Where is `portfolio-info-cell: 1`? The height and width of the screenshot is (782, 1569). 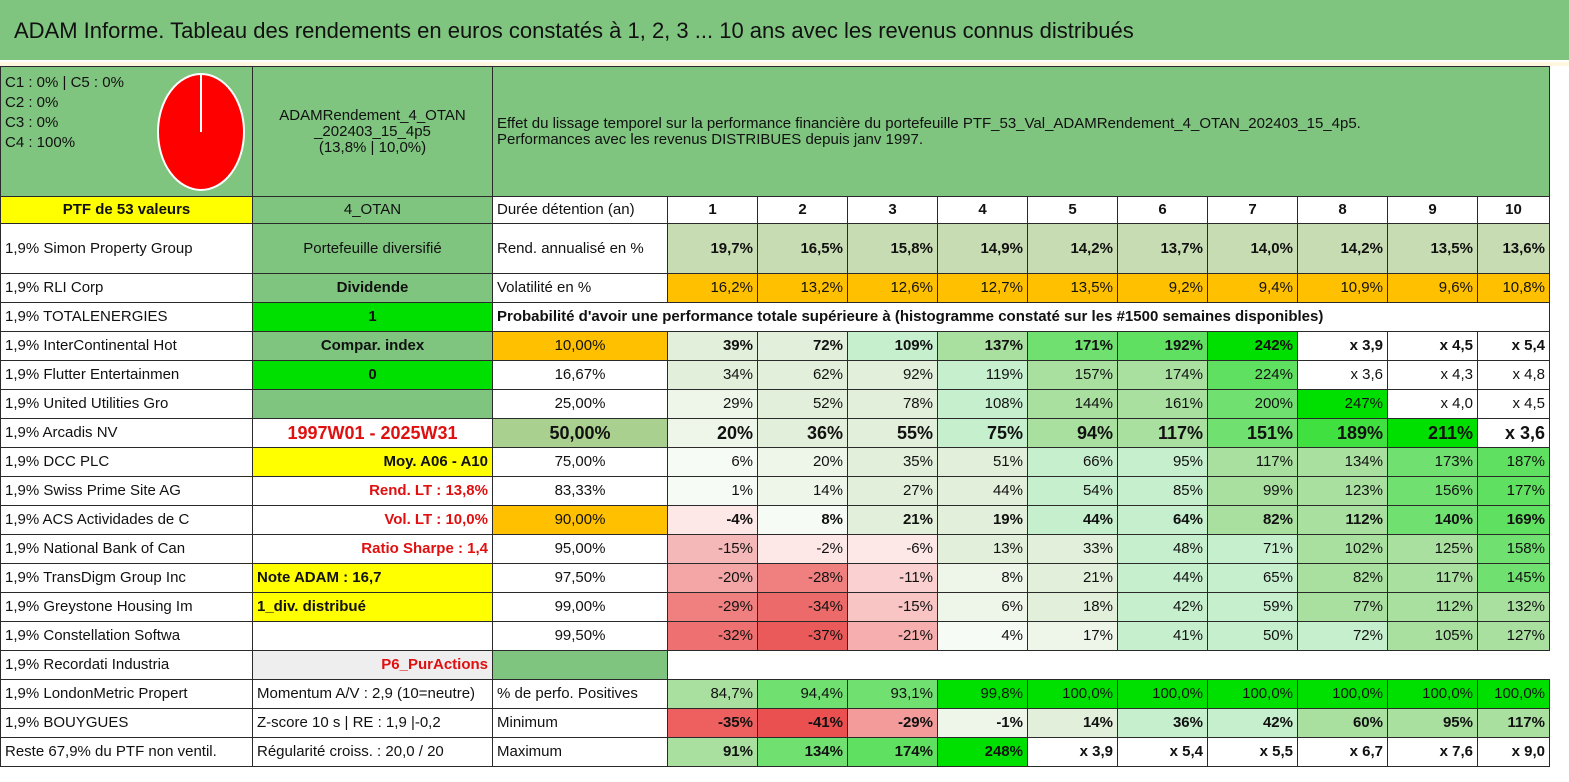
portfolio-info-cell: 1 is located at coordinates (372, 317).